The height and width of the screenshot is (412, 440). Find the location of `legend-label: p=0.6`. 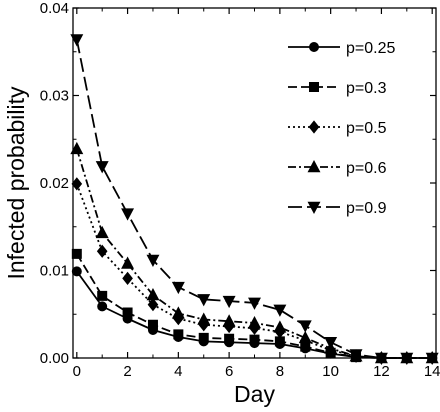

legend-label: p=0.6 is located at coordinates (366, 168).